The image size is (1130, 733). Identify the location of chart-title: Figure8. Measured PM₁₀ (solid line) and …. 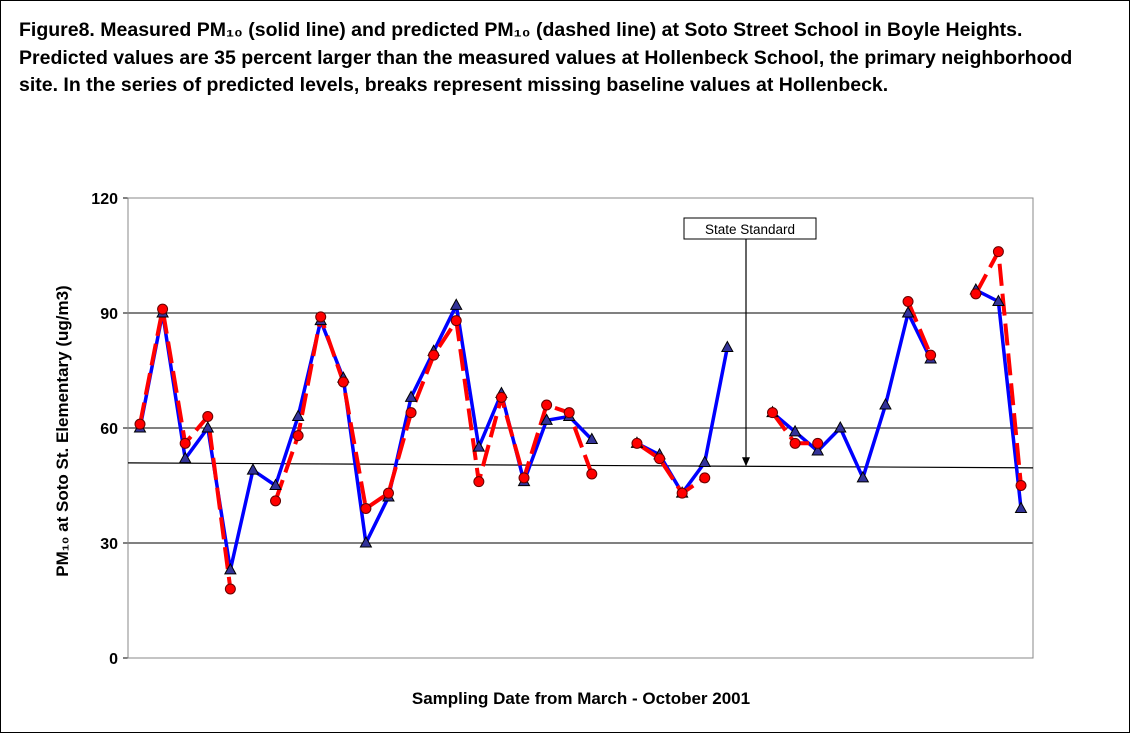
(546, 57).